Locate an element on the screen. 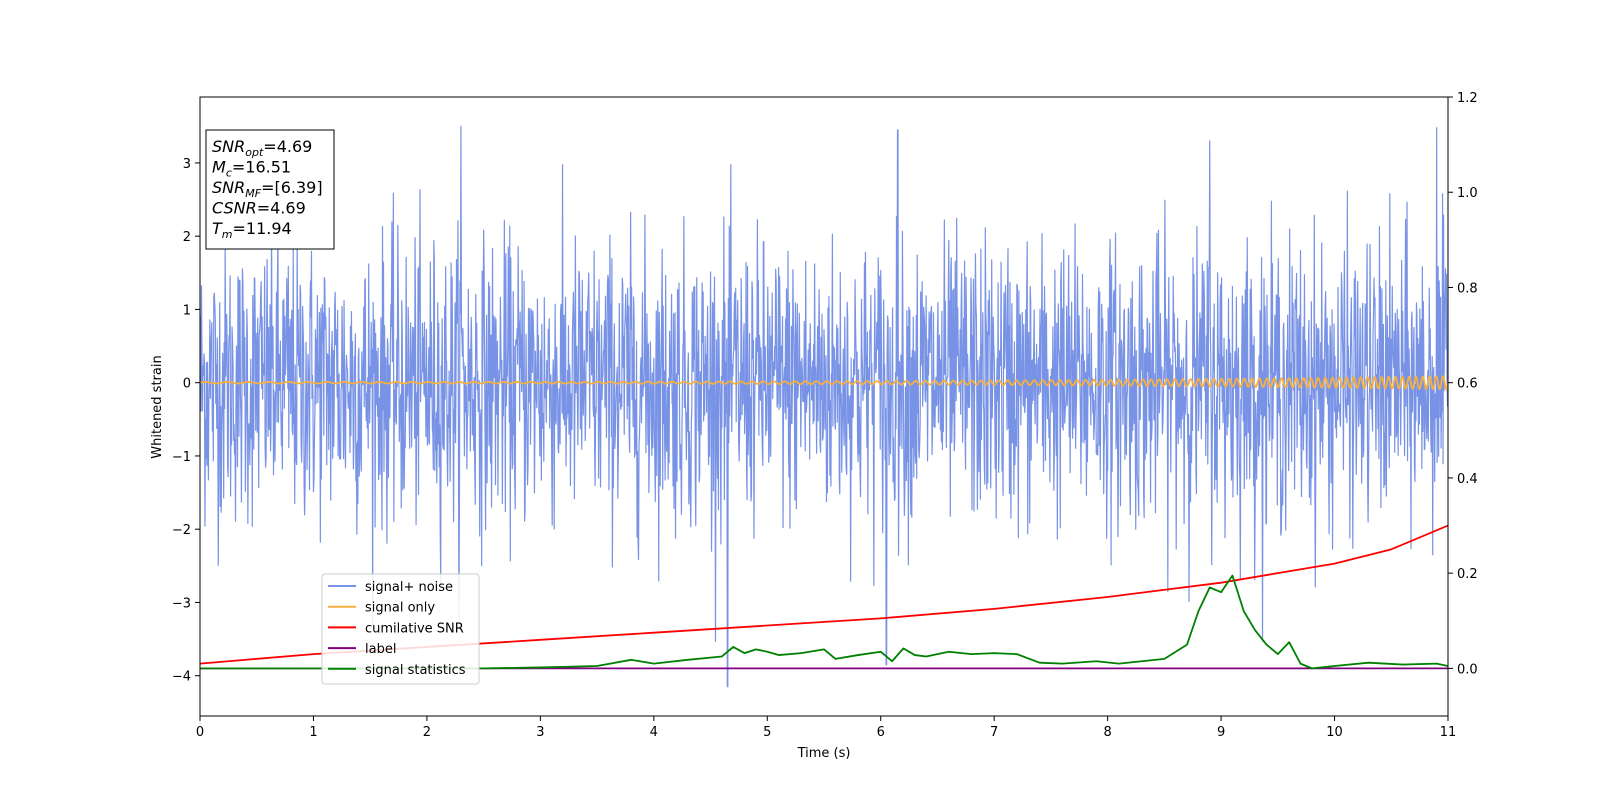 The width and height of the screenshot is (1600, 800). y-tick-label: −2 is located at coordinates (181, 530).